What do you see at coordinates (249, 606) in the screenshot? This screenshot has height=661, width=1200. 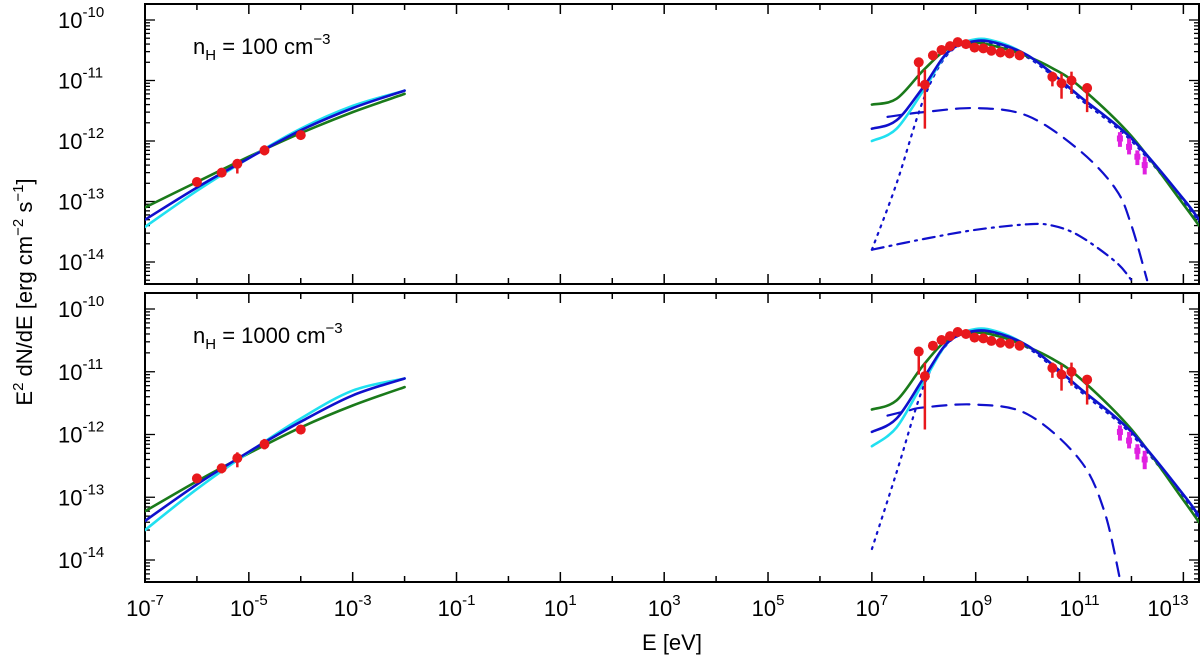 I see `x-tick-label: 10⁻⁵` at bounding box center [249, 606].